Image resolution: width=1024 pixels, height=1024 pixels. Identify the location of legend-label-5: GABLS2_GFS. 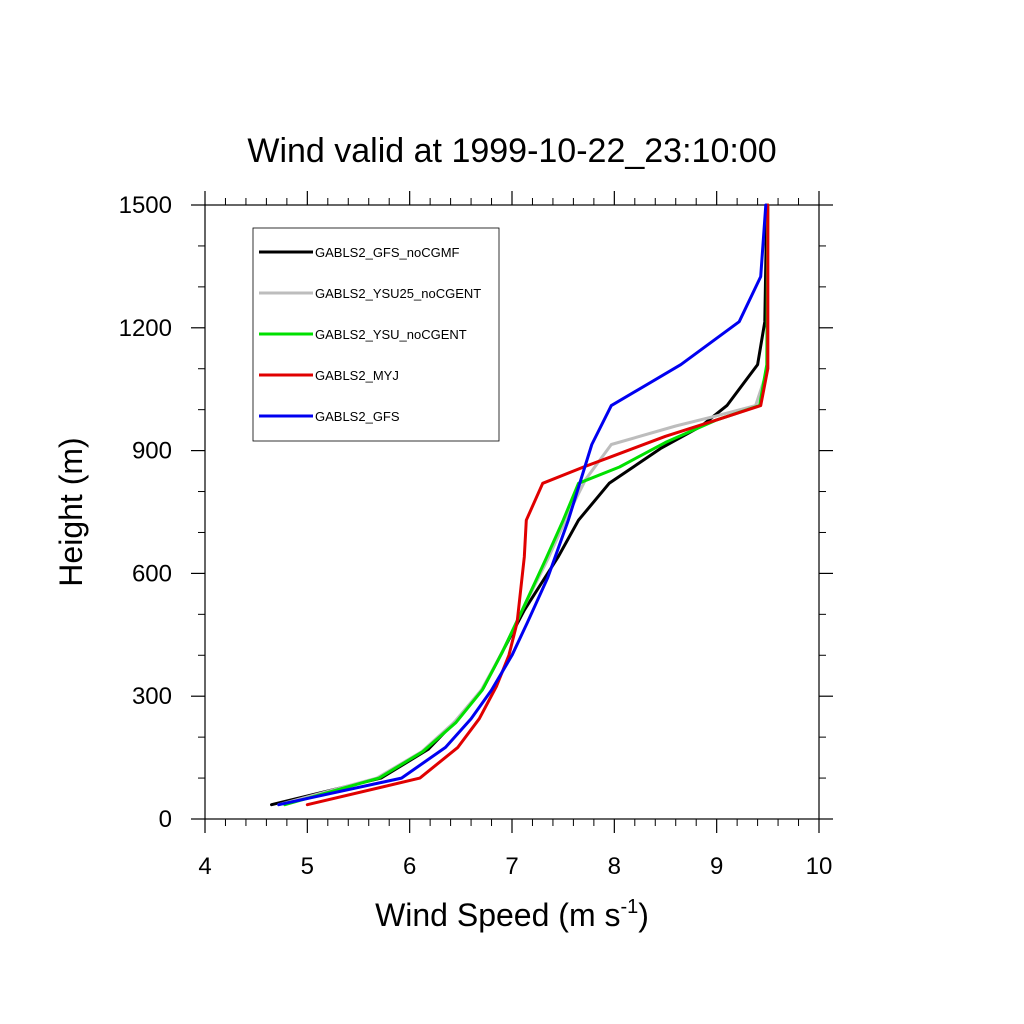
(357, 416).